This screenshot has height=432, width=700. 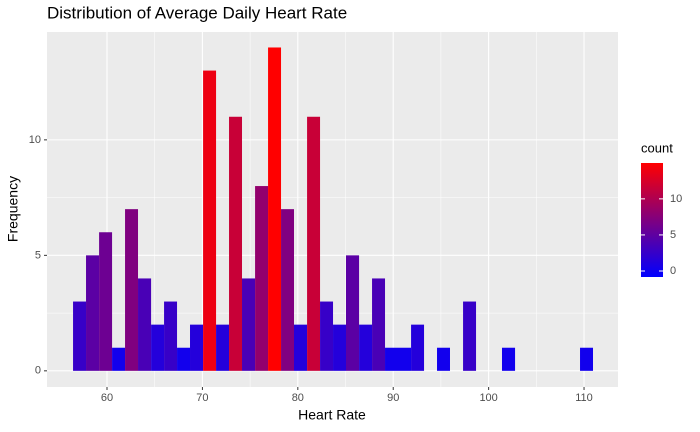 What do you see at coordinates (652, 220) in the screenshot?
I see `legend-colorbar` at bounding box center [652, 220].